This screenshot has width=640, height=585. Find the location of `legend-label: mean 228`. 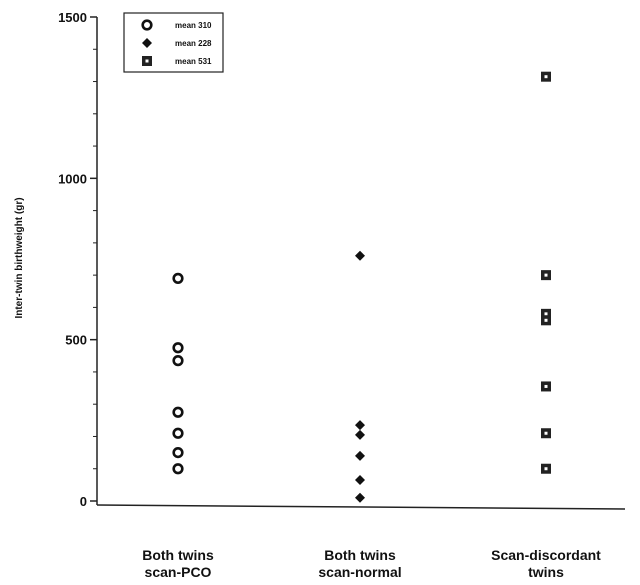

legend-label: mean 228 is located at coordinates (193, 43).